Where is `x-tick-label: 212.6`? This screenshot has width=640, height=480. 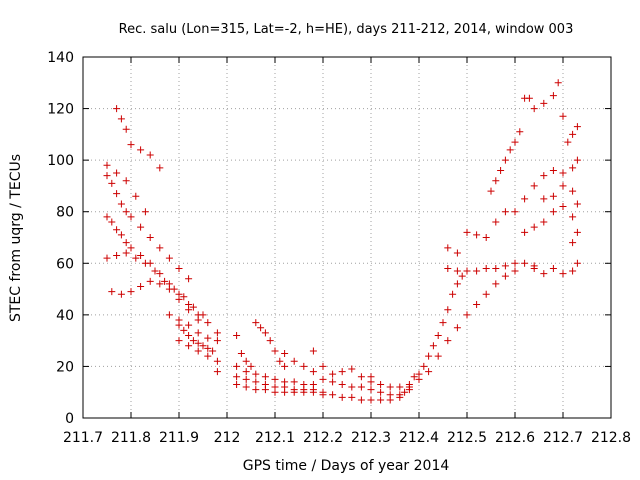
x-tick-label: 212.6 is located at coordinates (515, 438).